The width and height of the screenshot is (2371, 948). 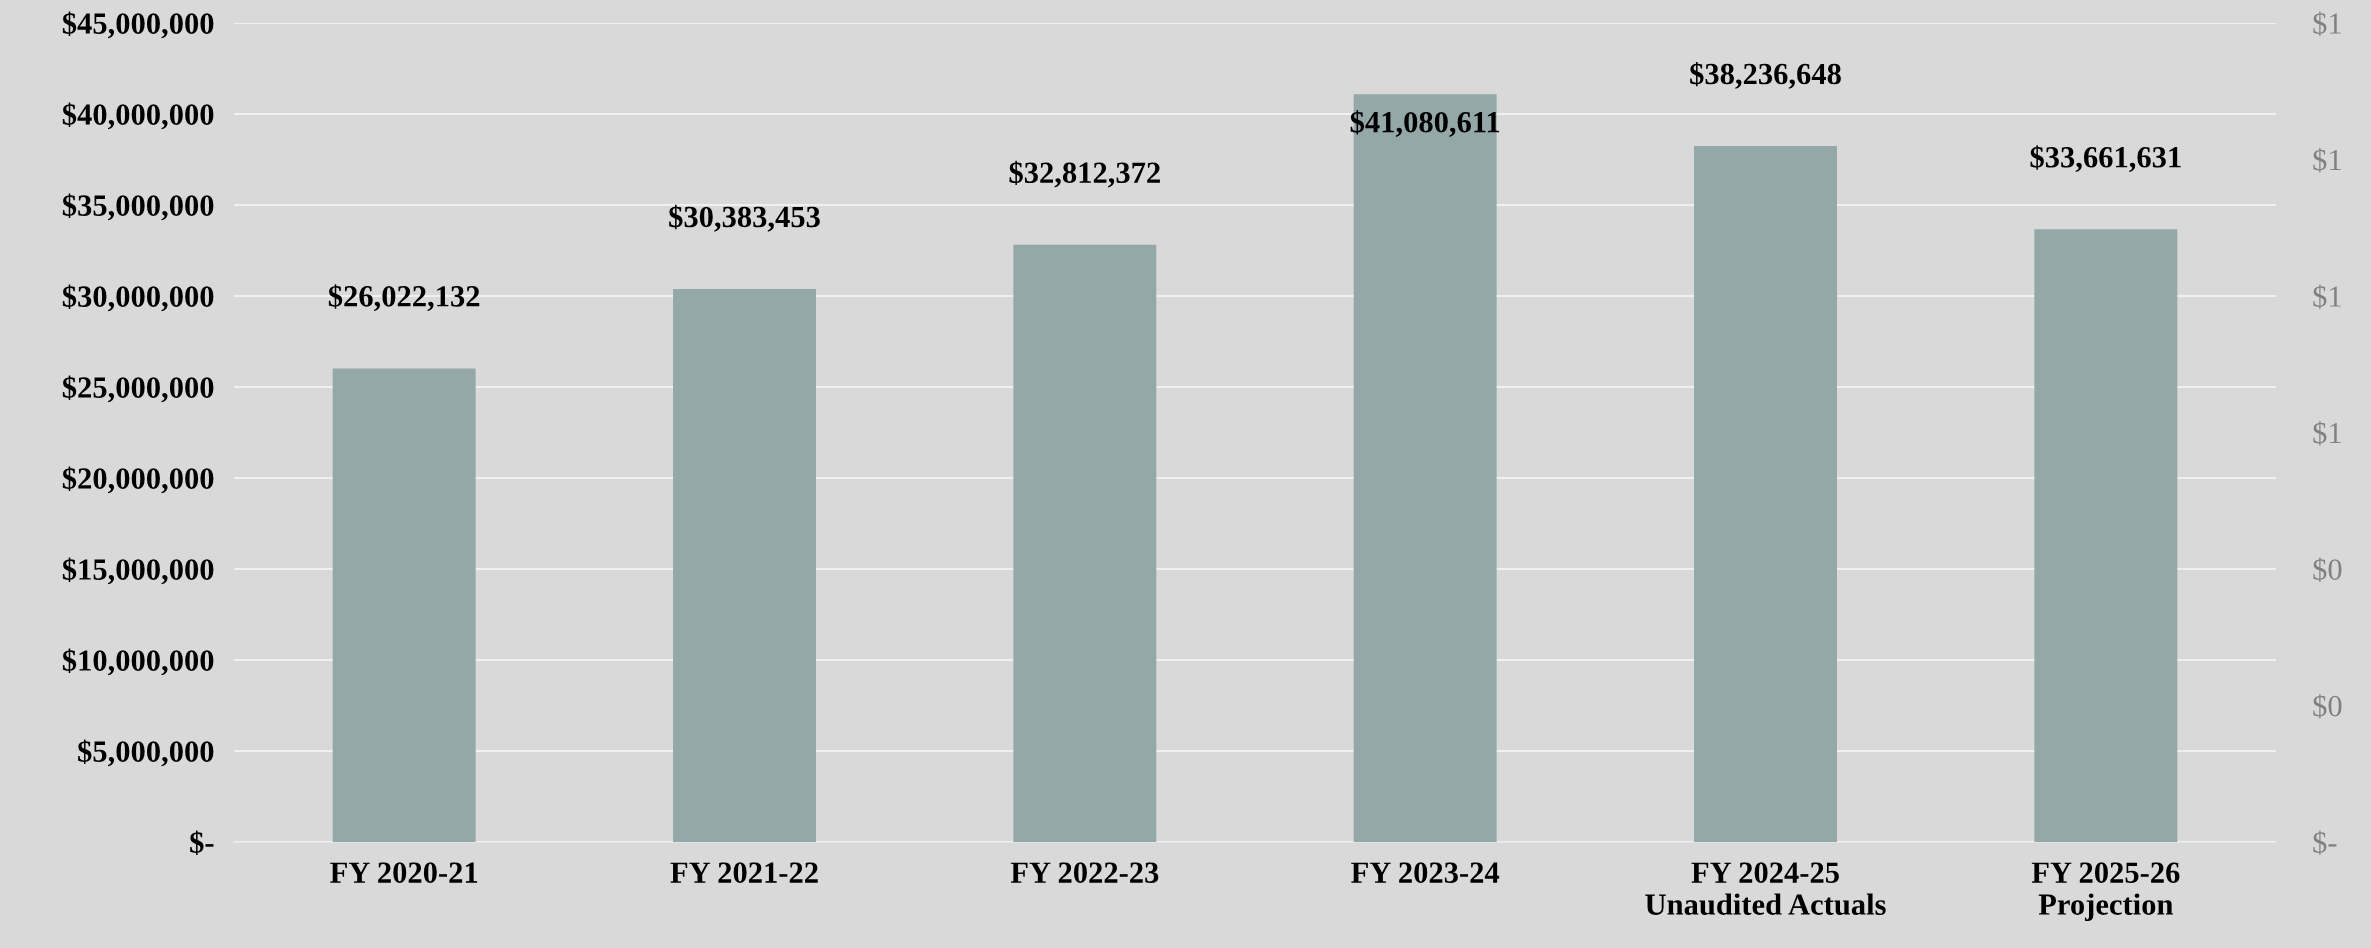 What do you see at coordinates (2325, 842) in the screenshot?
I see `y2-tick-label: $-` at bounding box center [2325, 842].